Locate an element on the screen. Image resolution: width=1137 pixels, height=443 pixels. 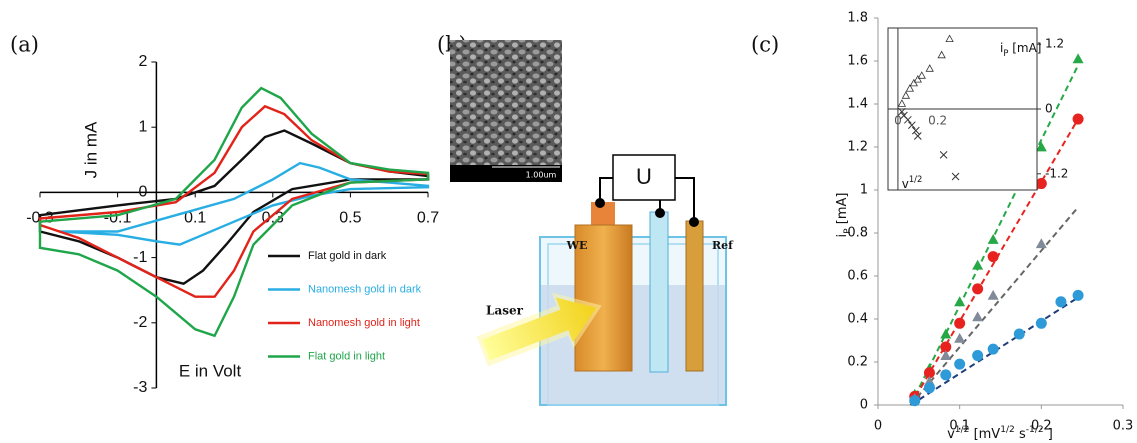
sem-texture is located at coordinates (506, 111).